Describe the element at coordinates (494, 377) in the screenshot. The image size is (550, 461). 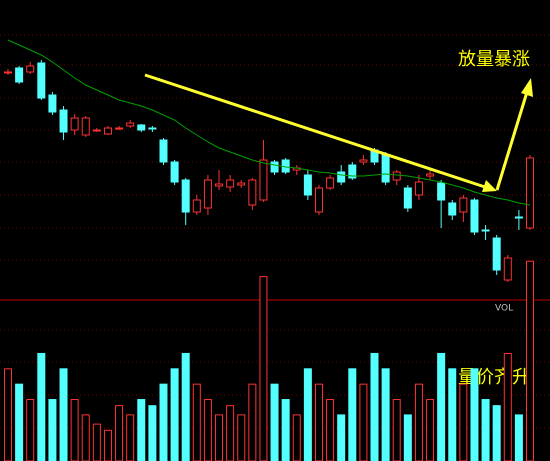
I see `annotation: 量价齐升` at that location.